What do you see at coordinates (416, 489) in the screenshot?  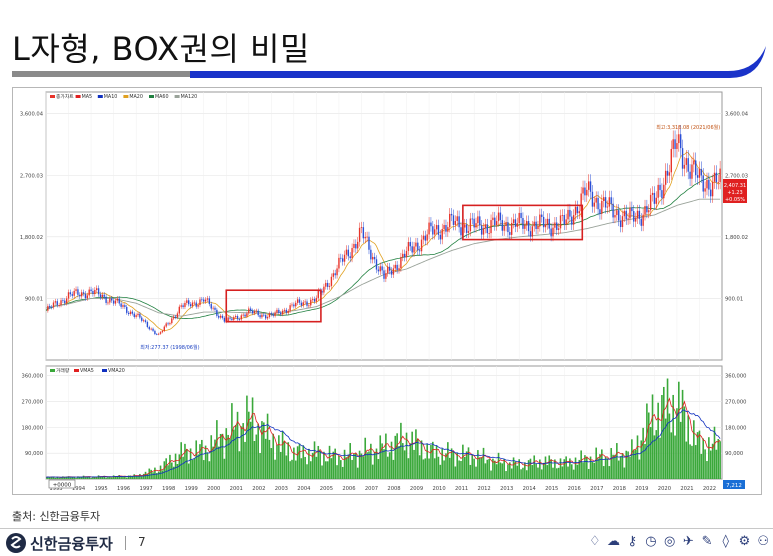 I see `x-tick-label: 2009` at bounding box center [416, 489].